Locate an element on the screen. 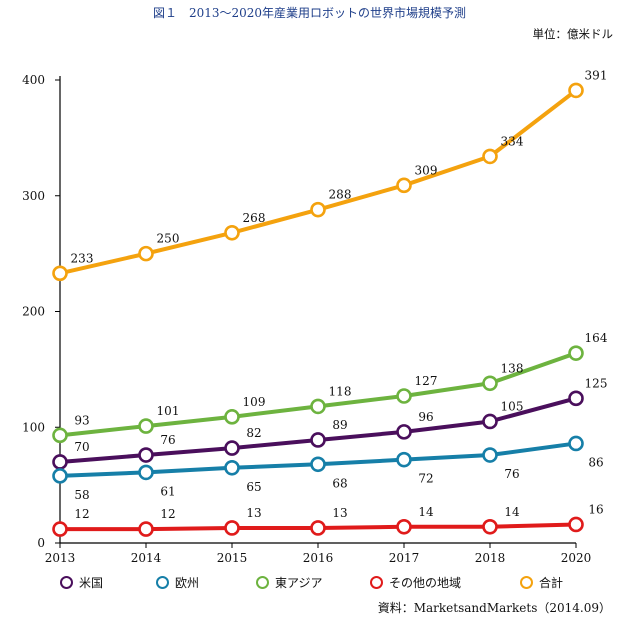  data-label: 391 is located at coordinates (596, 75).